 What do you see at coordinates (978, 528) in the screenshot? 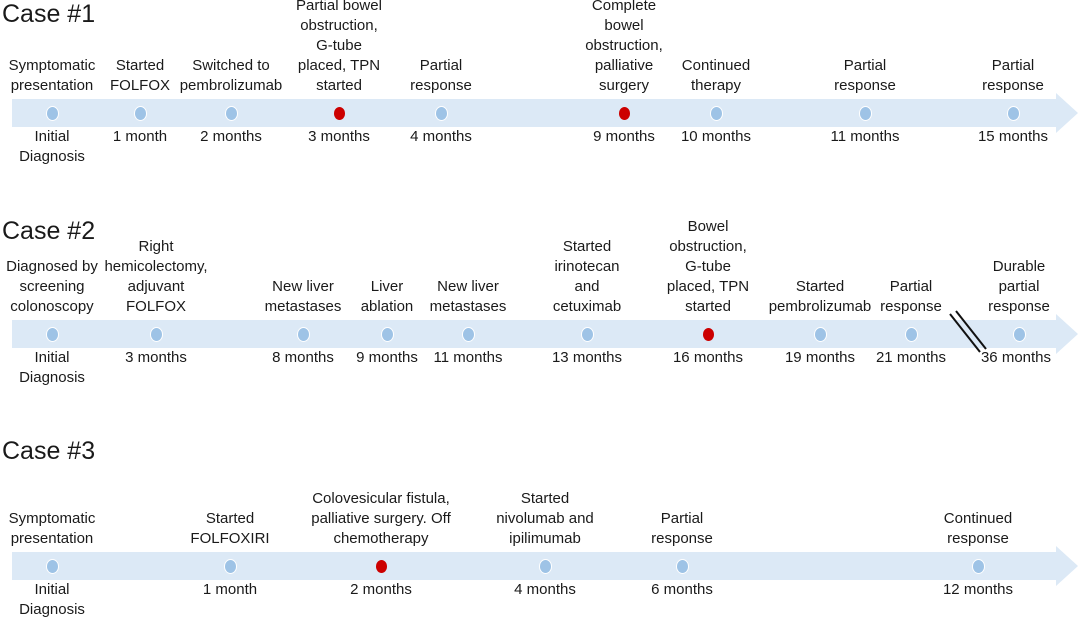
I see `event-label: Continued response` at bounding box center [978, 528].